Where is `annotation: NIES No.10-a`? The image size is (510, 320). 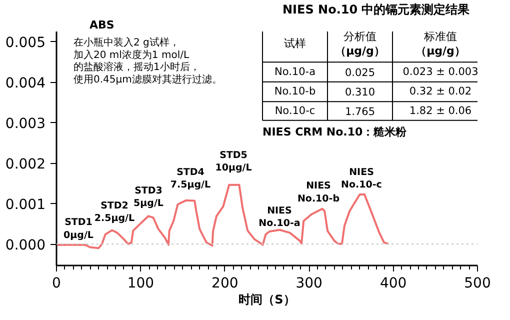 annotation: NIES No.10-a is located at coordinates (279, 217).